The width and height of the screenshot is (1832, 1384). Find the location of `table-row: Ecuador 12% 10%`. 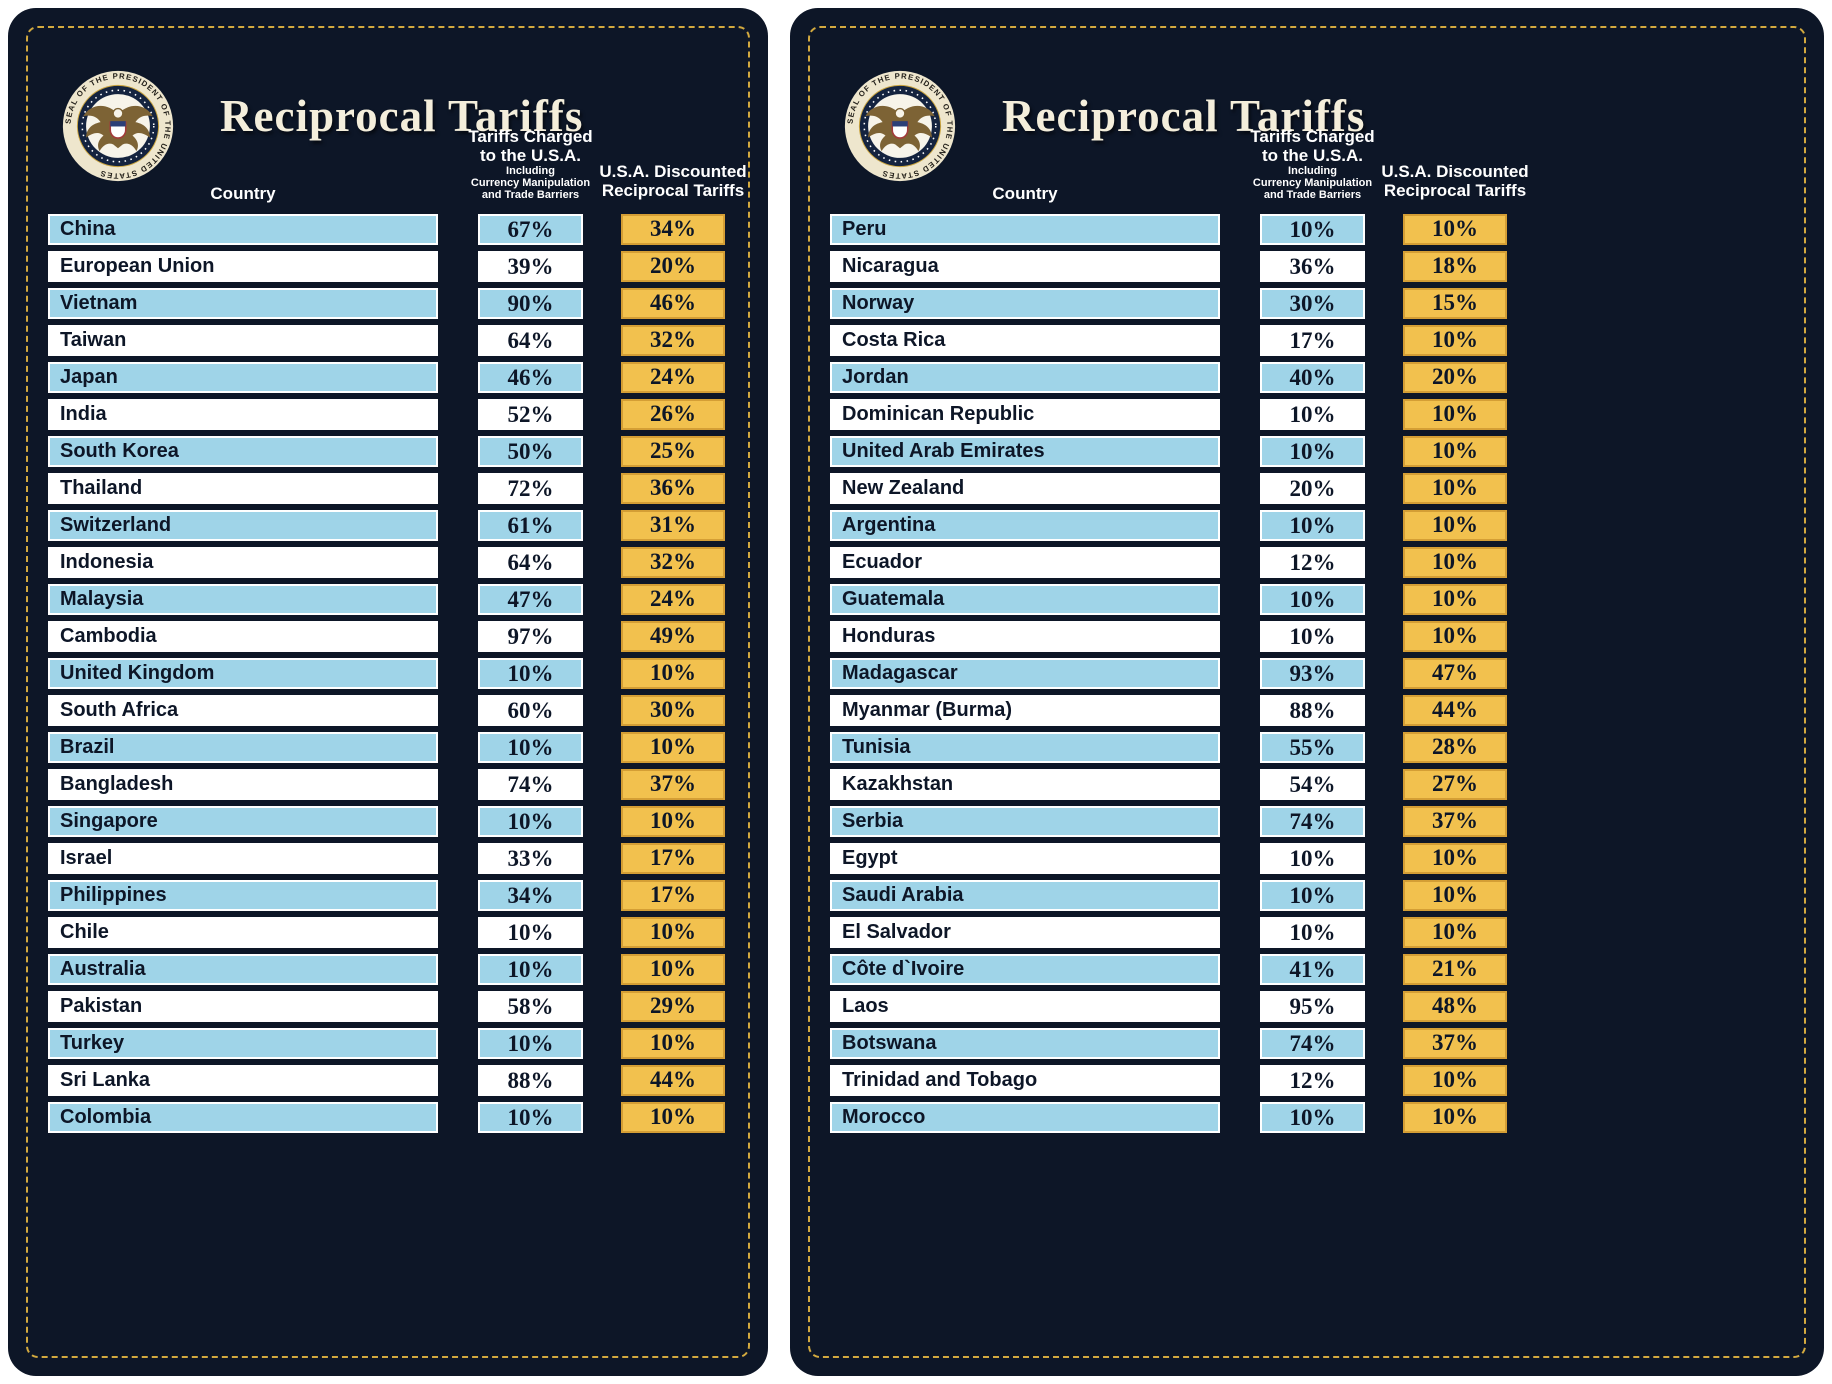

table-row: Ecuador 12% 10% is located at coordinates (1168, 562).